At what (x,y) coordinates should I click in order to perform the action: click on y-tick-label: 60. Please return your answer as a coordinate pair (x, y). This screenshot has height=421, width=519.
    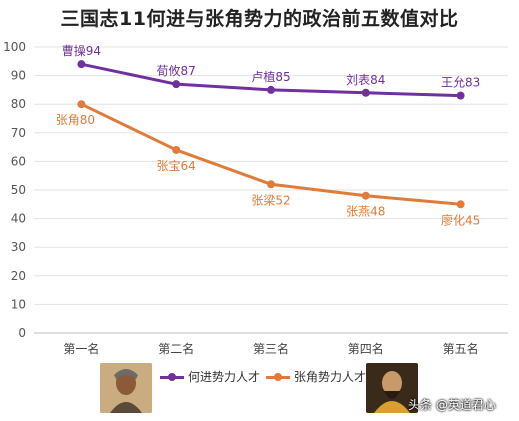
    Looking at the image, I should click on (18, 161).